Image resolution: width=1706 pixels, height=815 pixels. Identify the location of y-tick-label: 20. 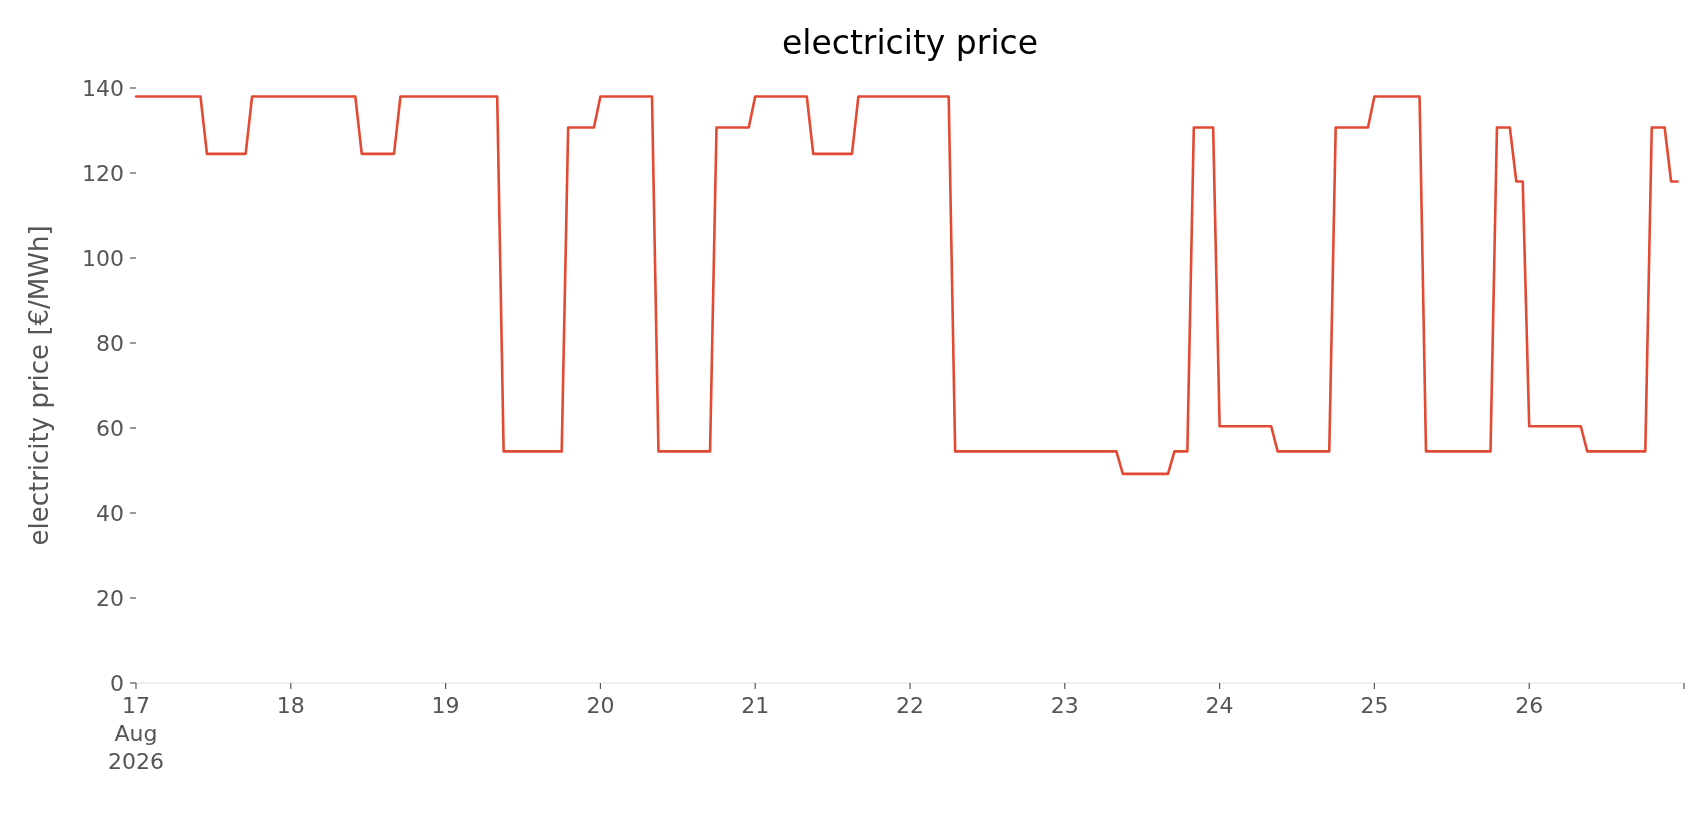
(110, 598).